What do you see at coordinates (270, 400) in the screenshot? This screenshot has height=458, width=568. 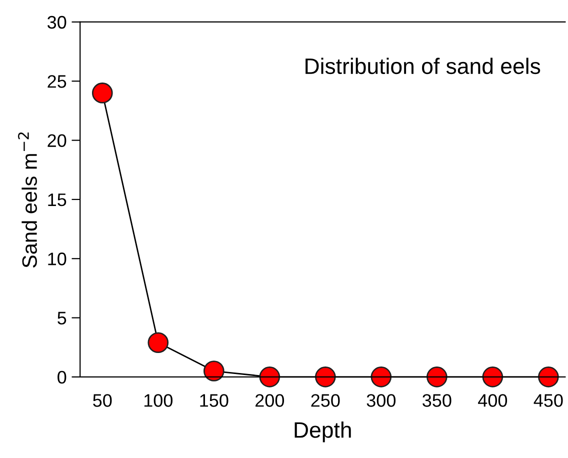 I see `x-tick-label: 200` at bounding box center [270, 400].